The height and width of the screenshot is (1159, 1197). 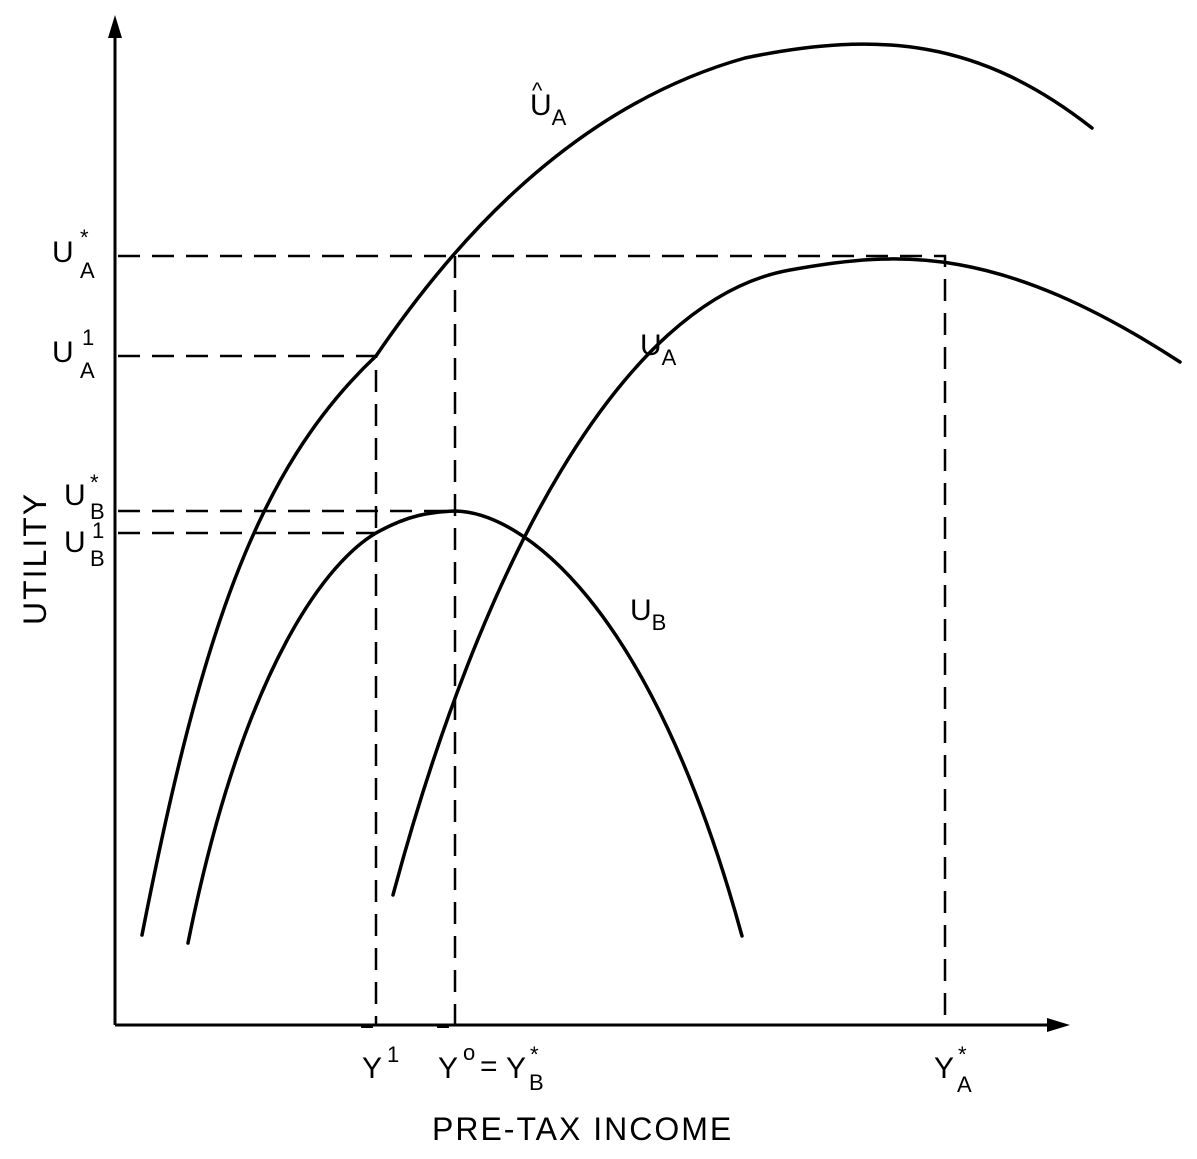 What do you see at coordinates (75, 542) in the screenshot?
I see `tick-u-b-one: U` at bounding box center [75, 542].